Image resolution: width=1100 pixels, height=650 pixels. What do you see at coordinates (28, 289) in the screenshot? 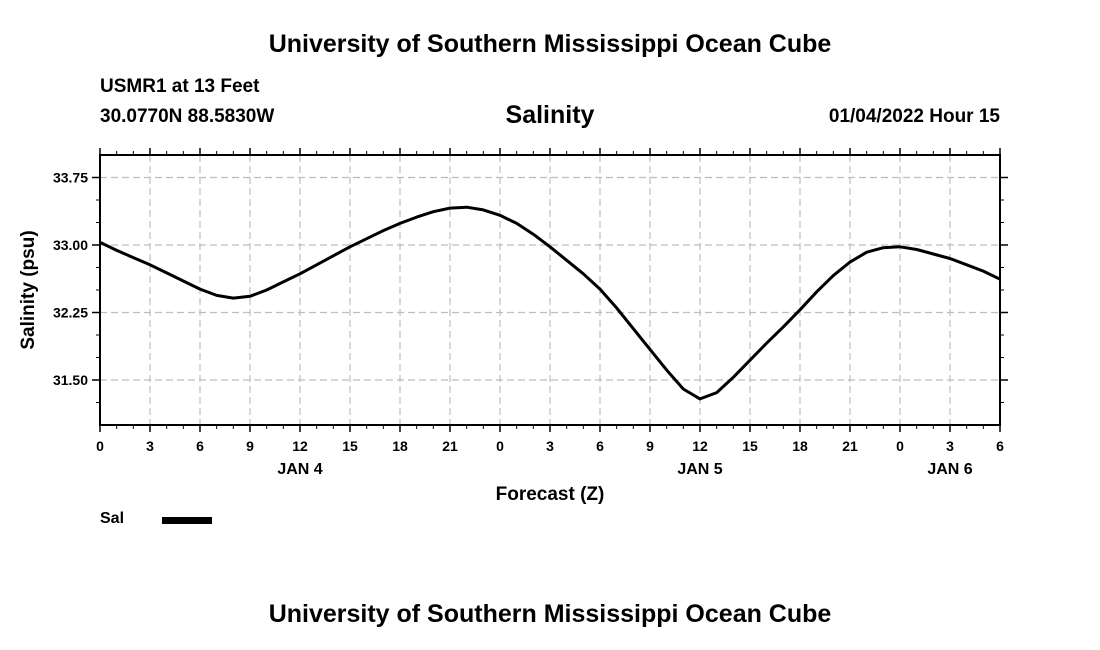
I see `y-axis-label: Salinity (psu)` at bounding box center [28, 289].